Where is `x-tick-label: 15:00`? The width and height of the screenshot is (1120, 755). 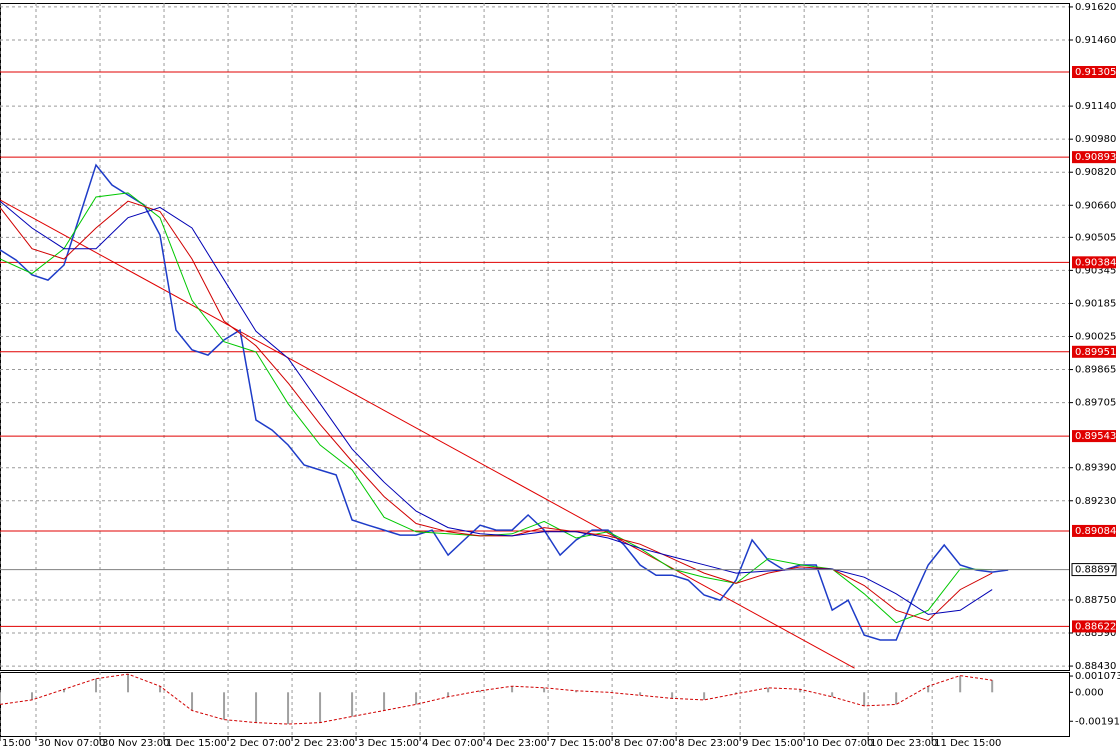
x-tick-label: 15:00 is located at coordinates (16, 743).